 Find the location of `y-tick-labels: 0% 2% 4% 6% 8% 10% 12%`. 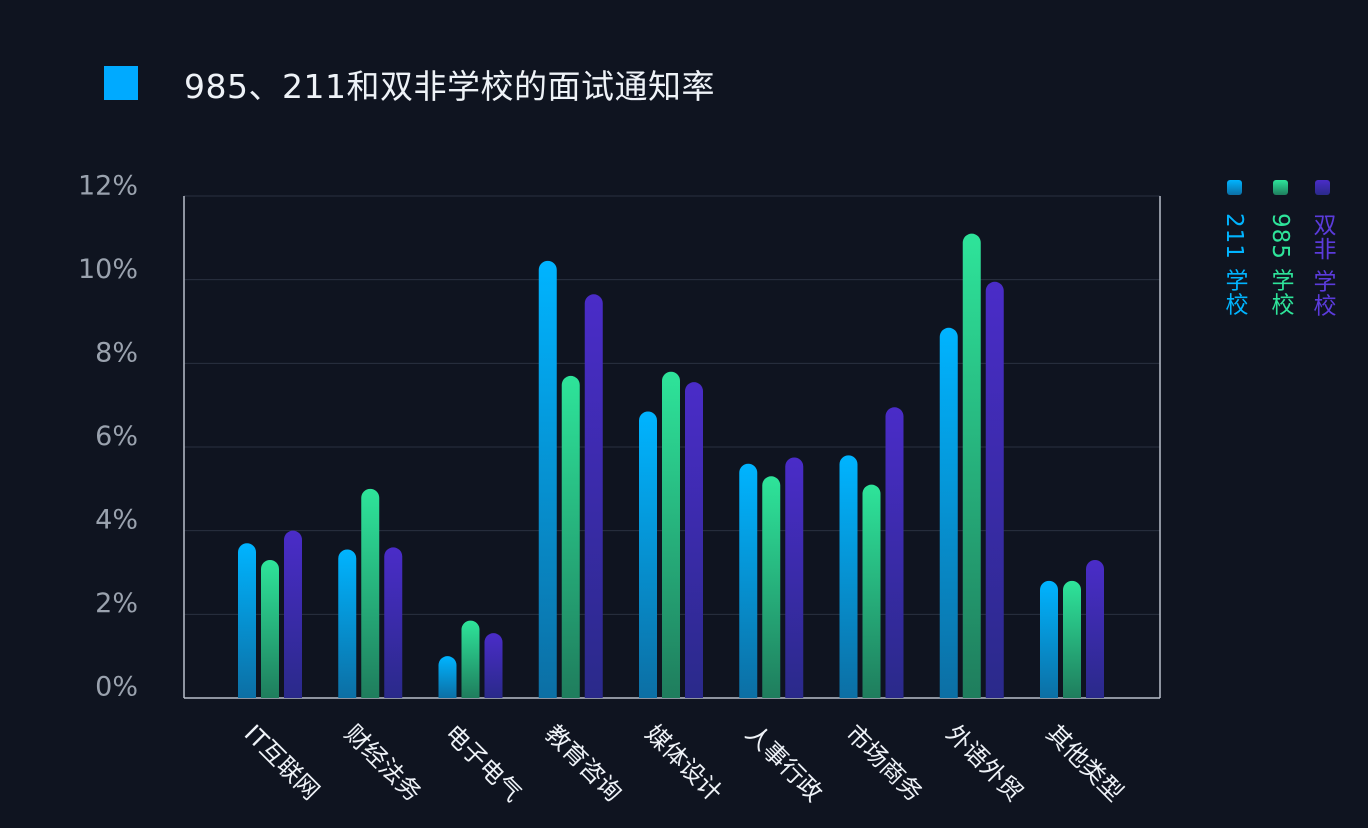

y-tick-labels: 0% 2% 4% 6% 8% 10% 12% is located at coordinates (108, 437).